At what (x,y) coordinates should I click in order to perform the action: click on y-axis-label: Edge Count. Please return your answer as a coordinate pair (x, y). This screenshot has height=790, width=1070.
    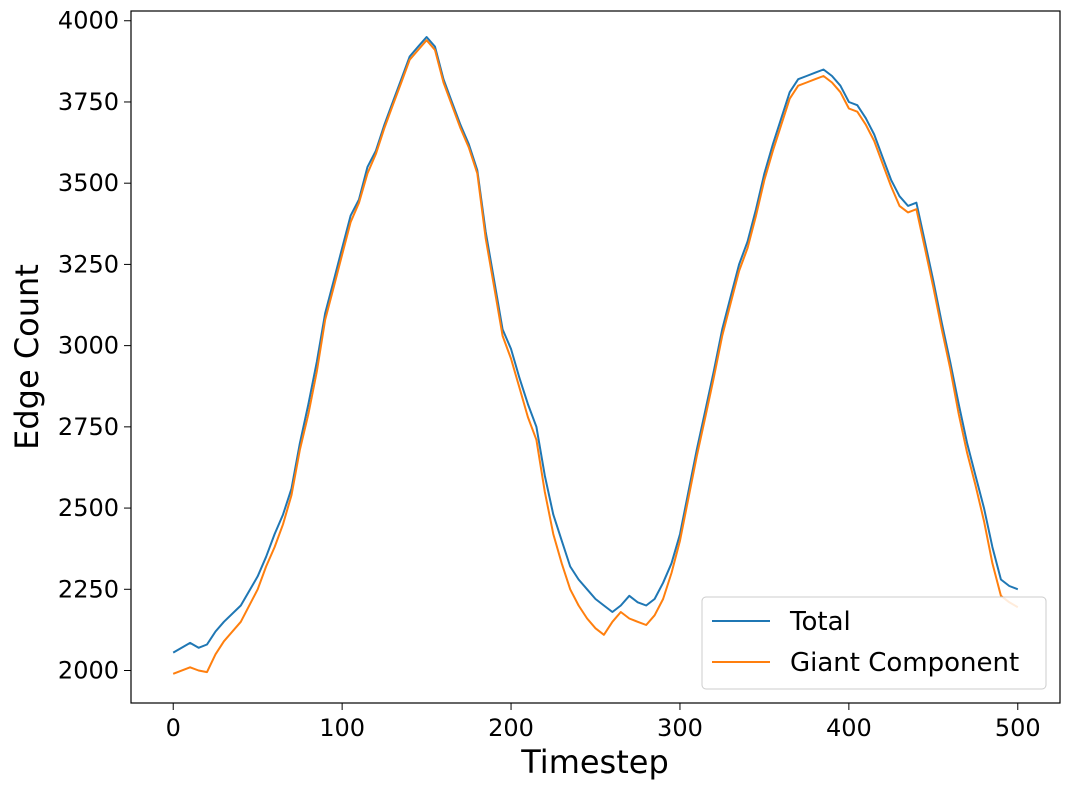
    Looking at the image, I should click on (27, 357).